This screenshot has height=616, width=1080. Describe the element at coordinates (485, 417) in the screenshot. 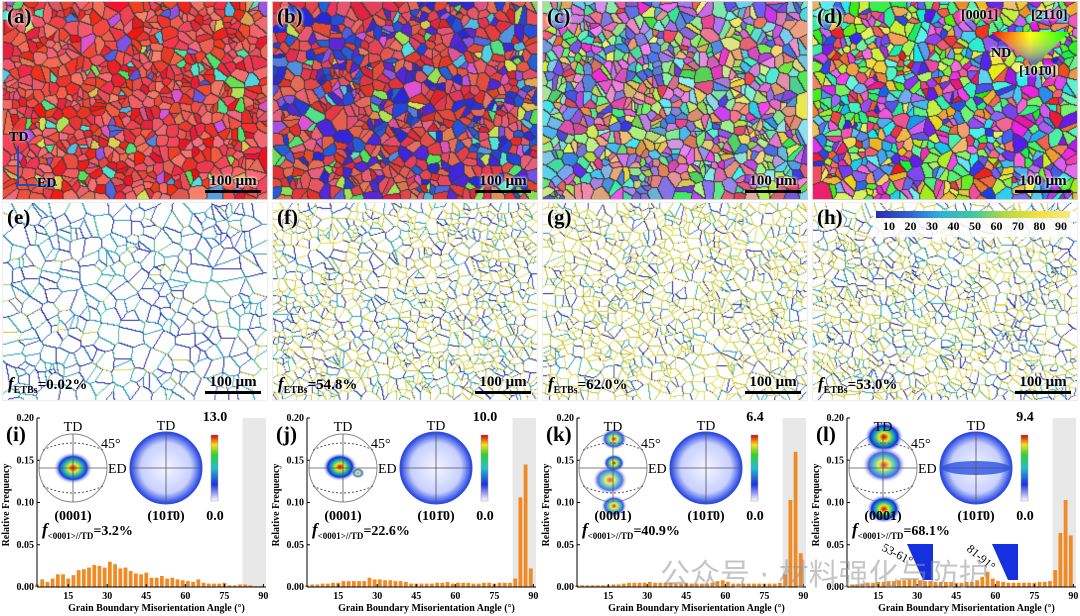

I see `pf-cmax-label: 10.0` at that location.